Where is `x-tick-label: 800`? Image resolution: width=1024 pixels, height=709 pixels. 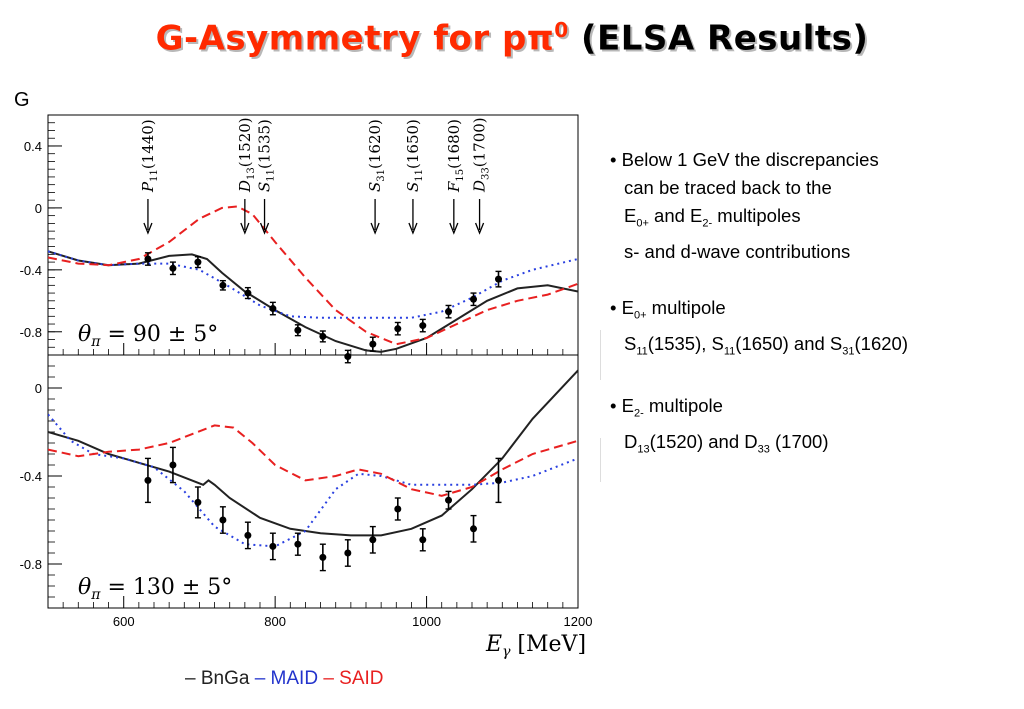 x-tick-label: 800 is located at coordinates (275, 621).